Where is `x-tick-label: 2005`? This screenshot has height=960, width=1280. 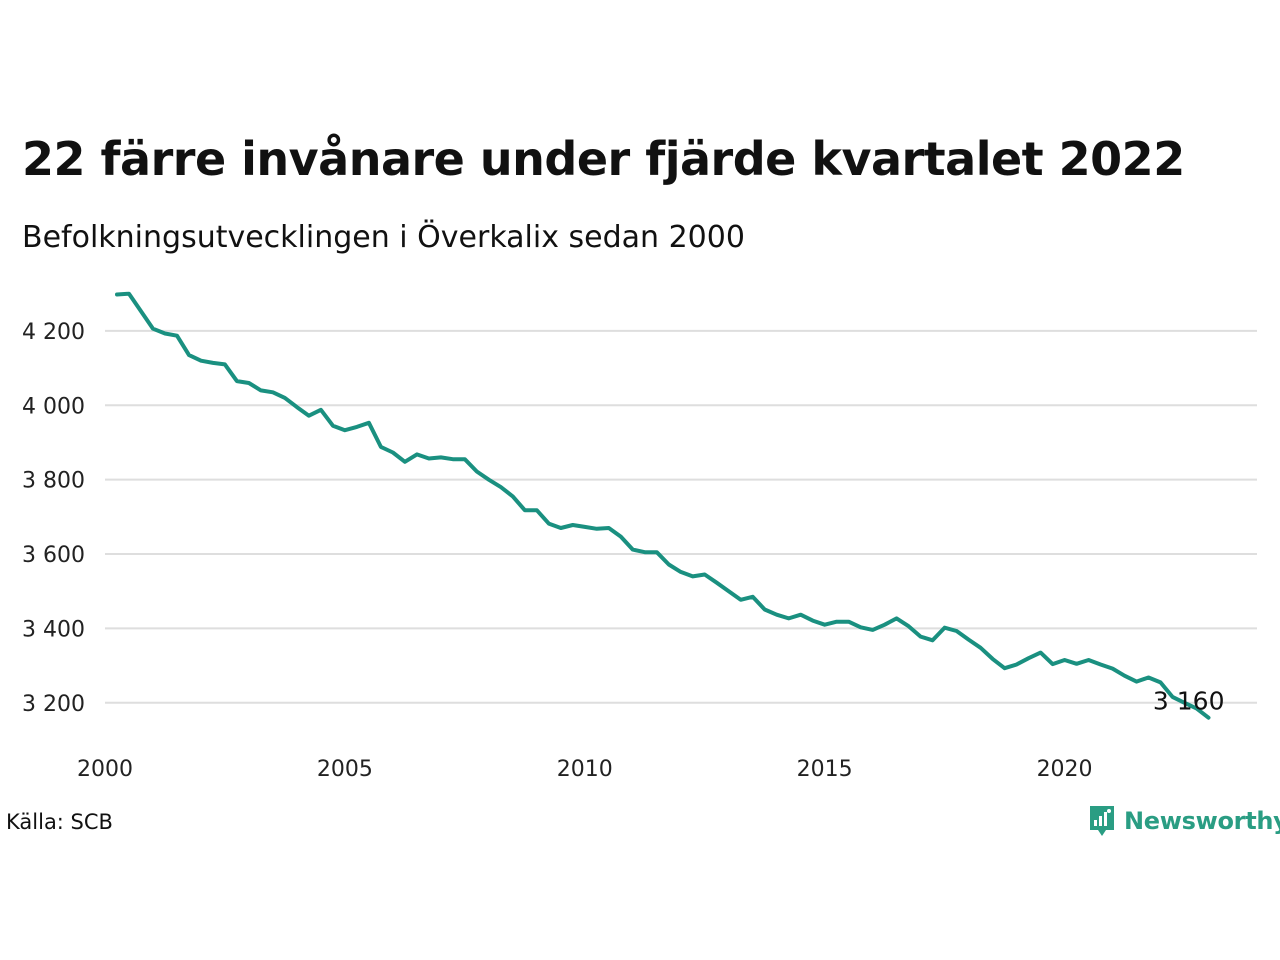 x-tick-label: 2005 is located at coordinates (345, 769).